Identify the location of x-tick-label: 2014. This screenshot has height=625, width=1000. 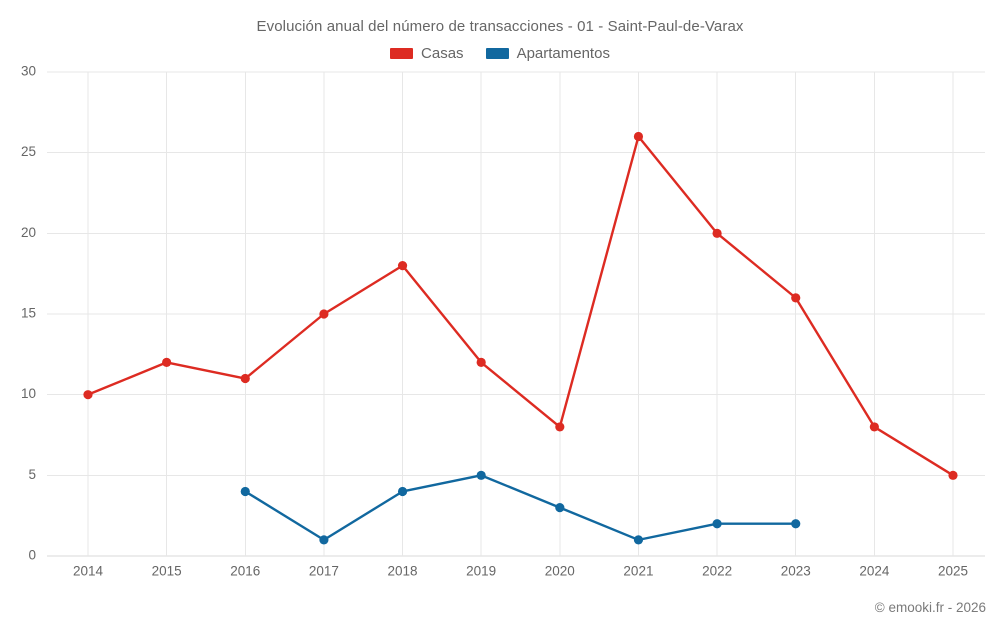
(88, 571).